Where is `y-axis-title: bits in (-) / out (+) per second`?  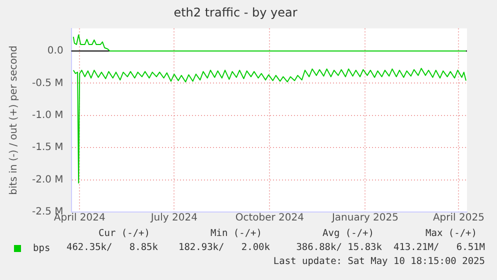 y-axis-title: bits in (-) / out (+) per second is located at coordinates (14, 120).